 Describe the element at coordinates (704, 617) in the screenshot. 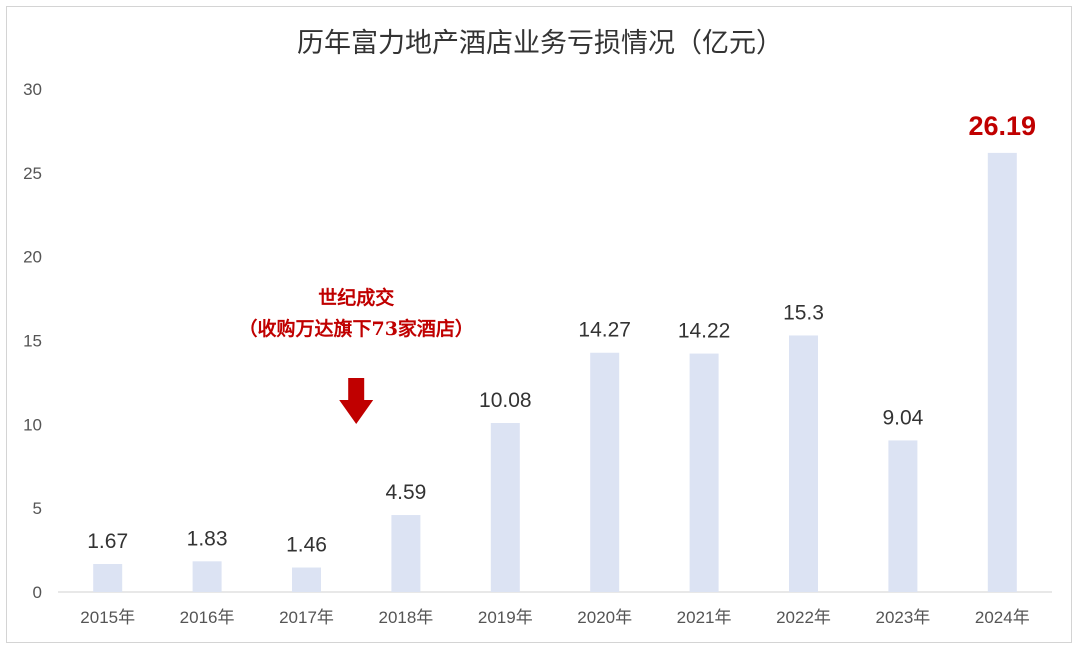

I see `x-tick-label: 2021年` at that location.